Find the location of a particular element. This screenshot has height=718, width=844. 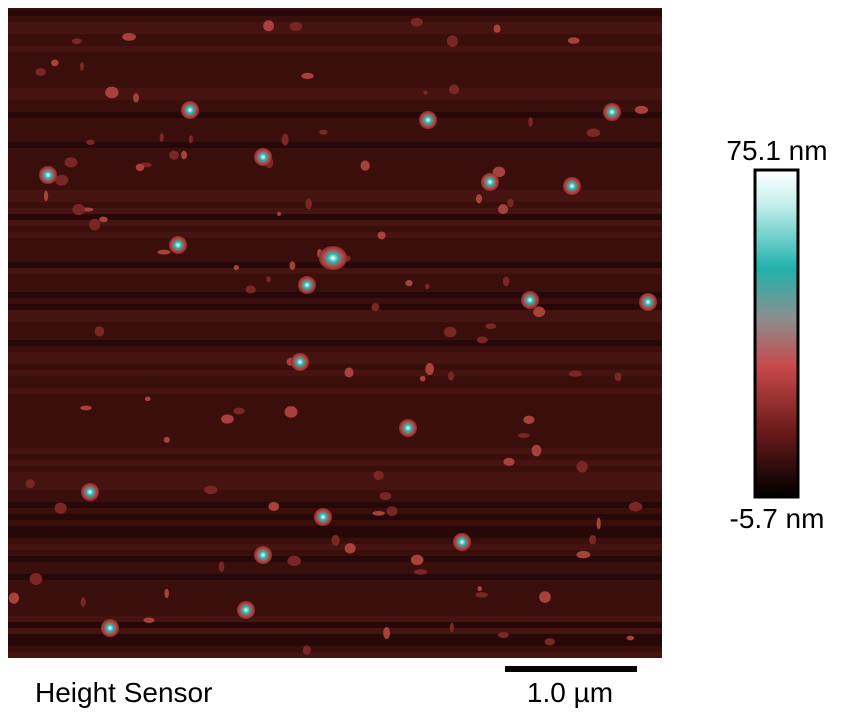

colorbar-min-label: -5.7 nm is located at coordinates (777, 518).